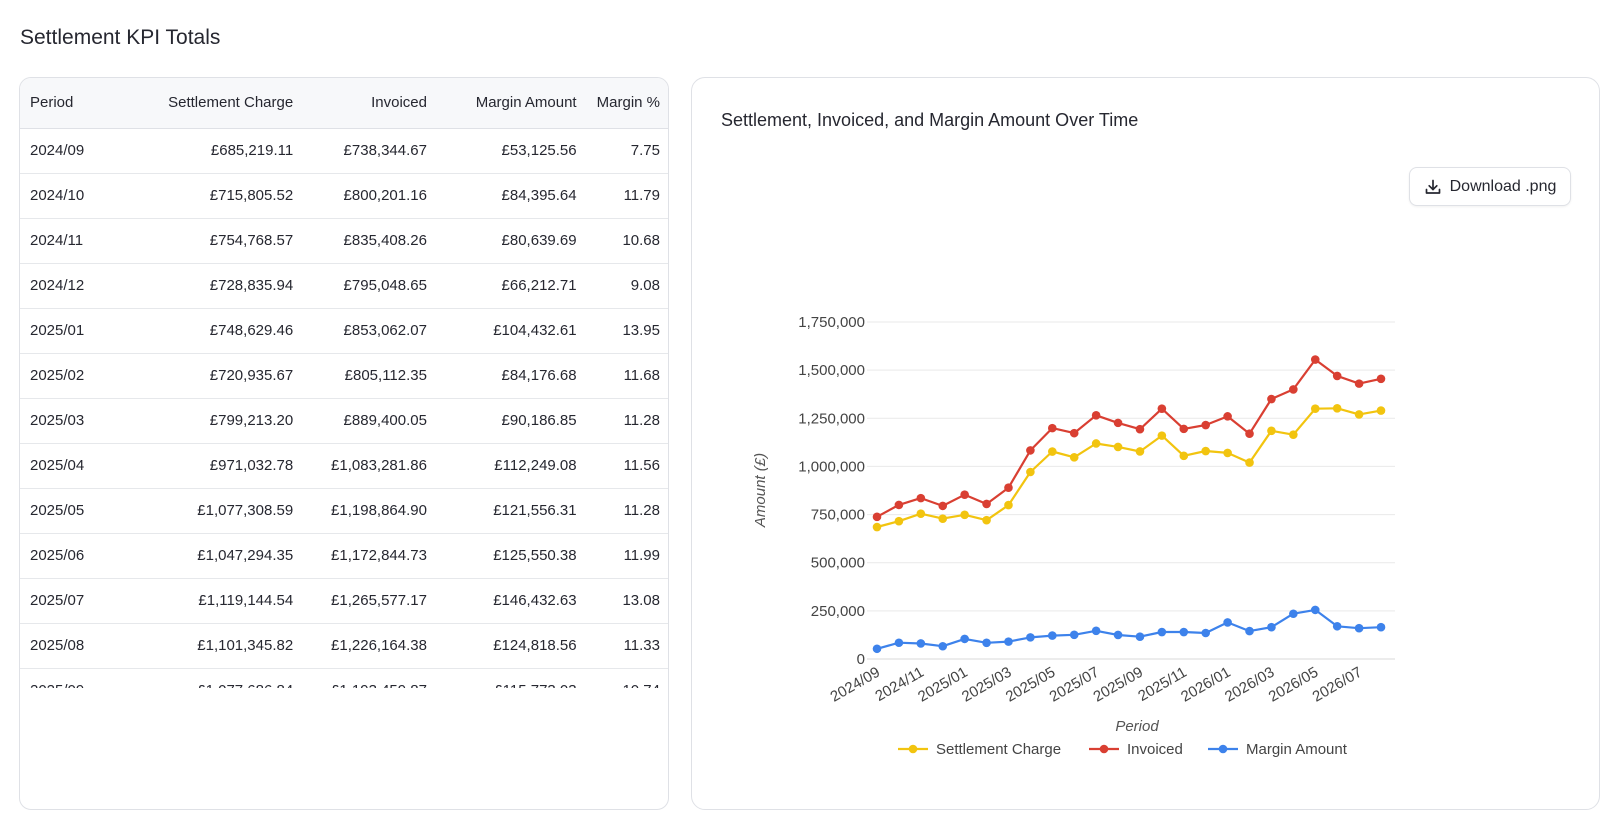  Describe the element at coordinates (66, 376) in the screenshot. I see `cell-period: 2025/02` at that location.